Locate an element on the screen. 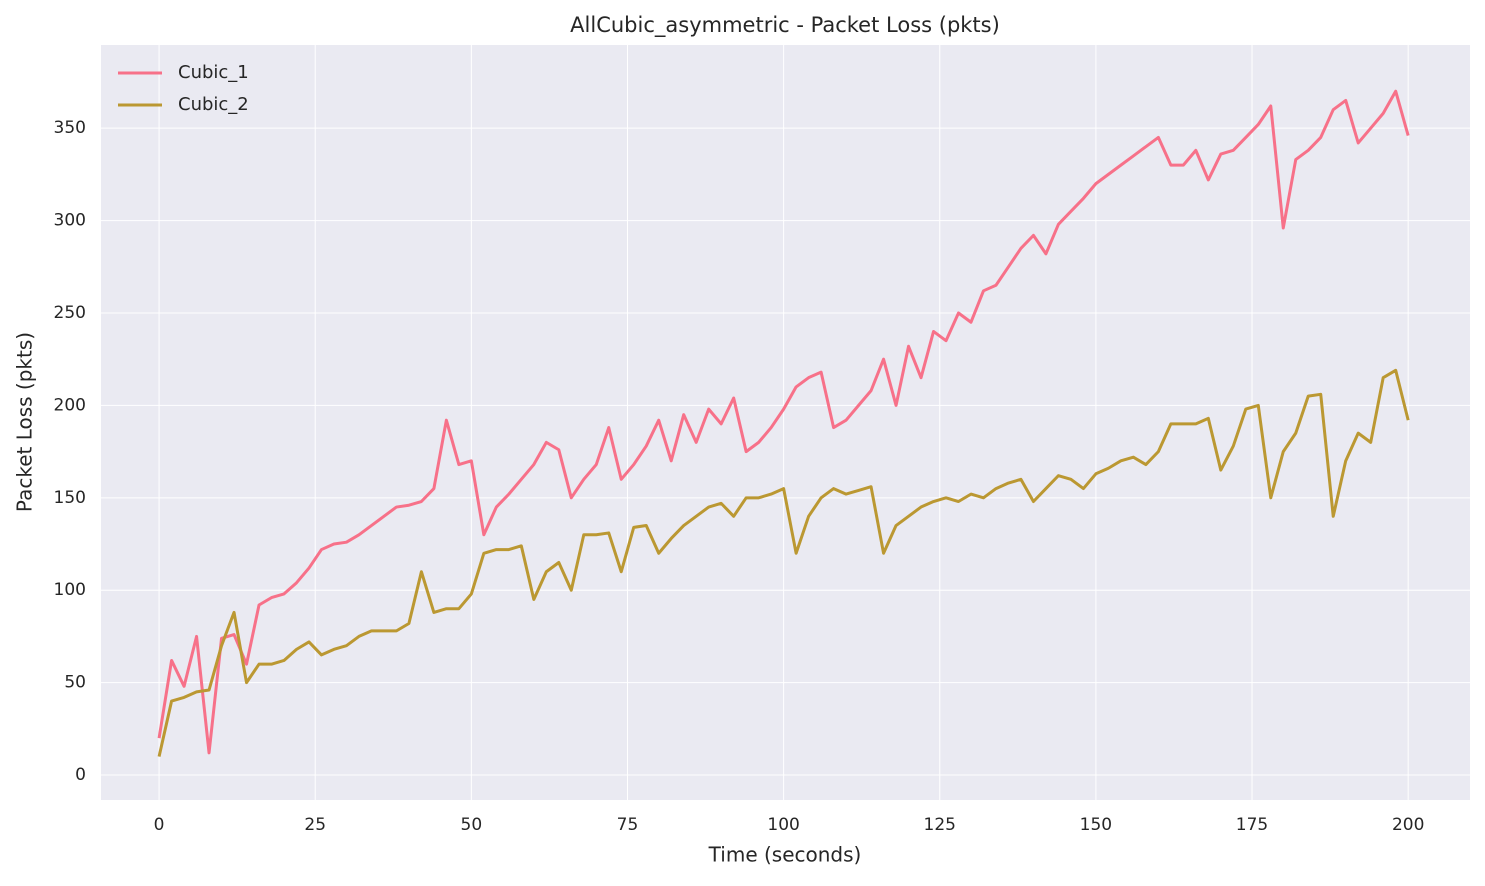 Image resolution: width=1485 pixels, height=886 pixels. x-tick-label: 100 is located at coordinates (783, 825).